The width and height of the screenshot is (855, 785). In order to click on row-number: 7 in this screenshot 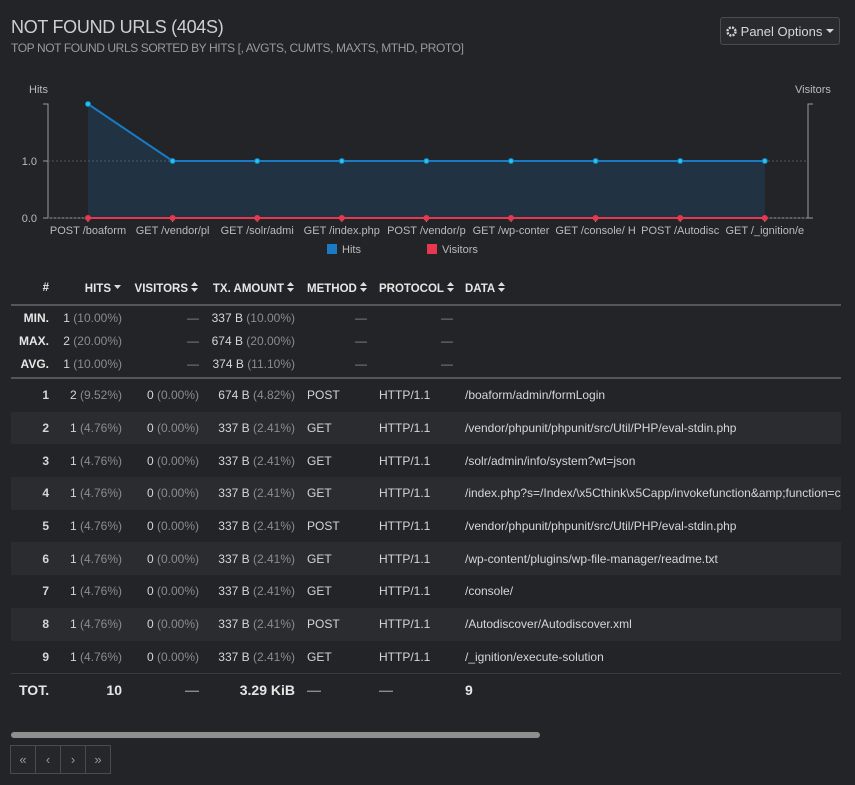, I will do `click(45, 591)`.